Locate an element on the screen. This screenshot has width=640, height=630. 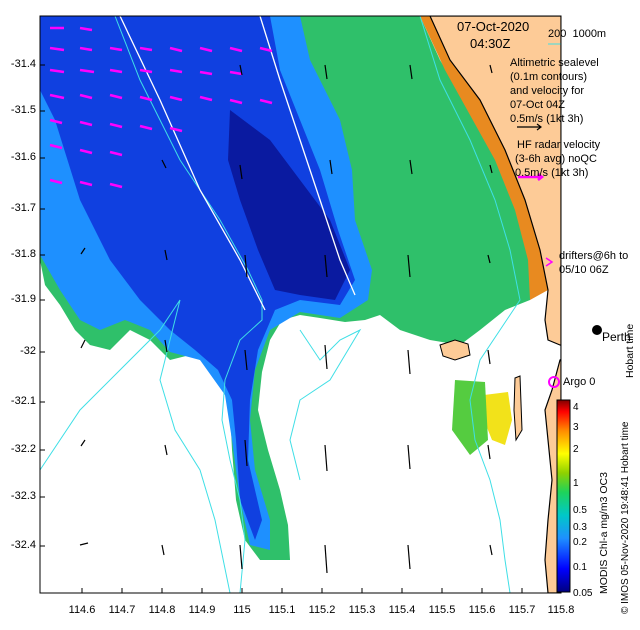
bathy-legend-label: 200 1000m is located at coordinates (577, 34).